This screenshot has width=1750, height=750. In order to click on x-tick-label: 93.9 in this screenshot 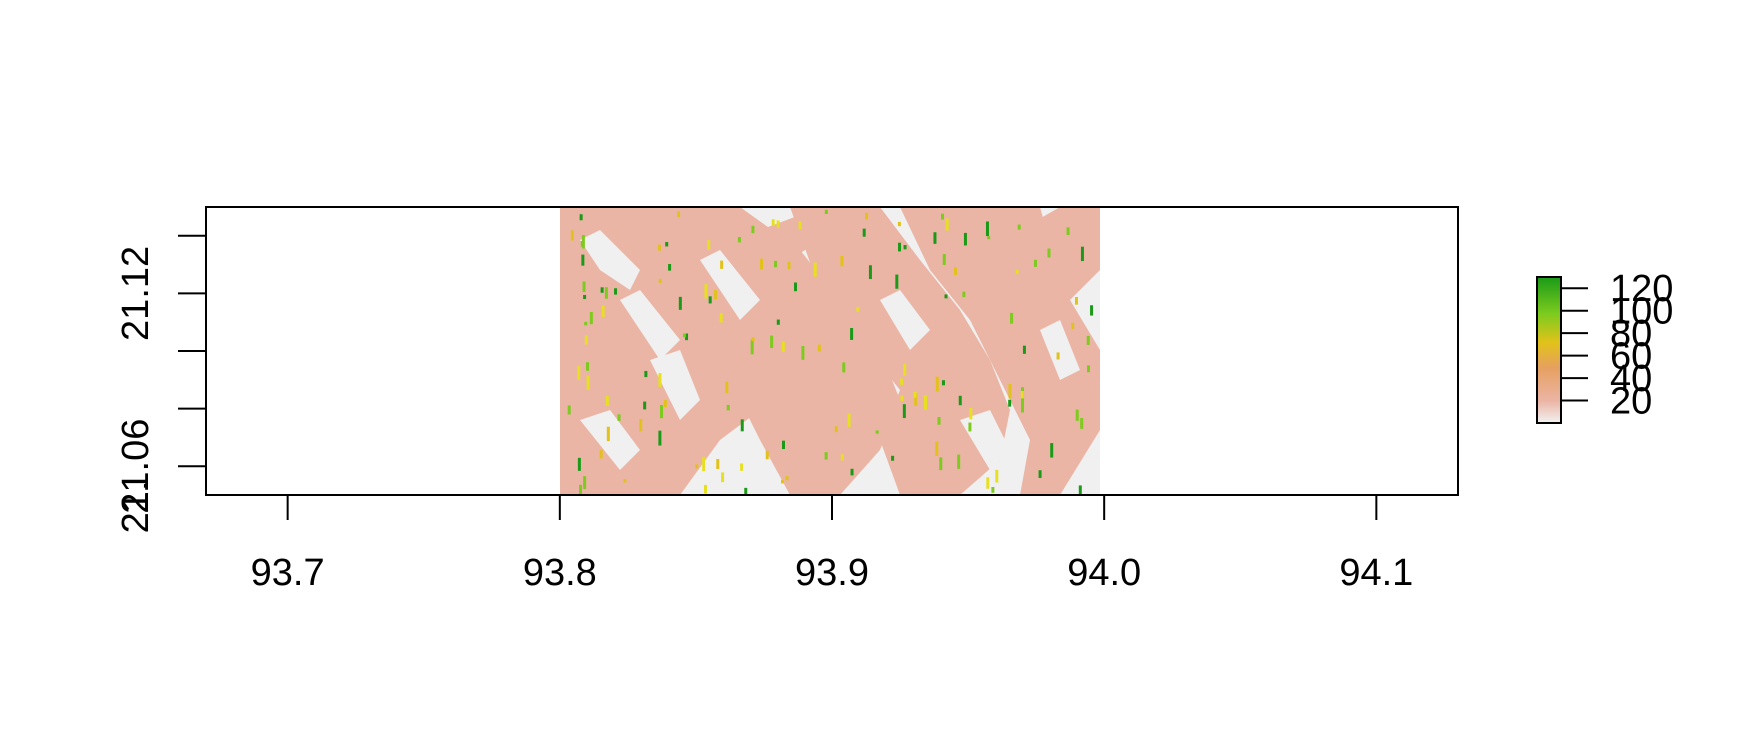, I will do `click(832, 573)`.